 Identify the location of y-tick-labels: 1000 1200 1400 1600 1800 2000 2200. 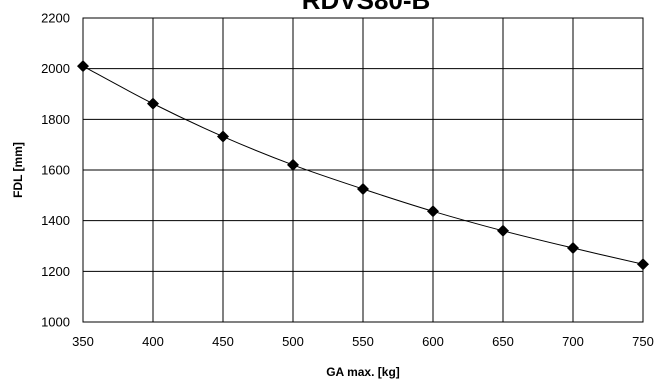
(55, 170).